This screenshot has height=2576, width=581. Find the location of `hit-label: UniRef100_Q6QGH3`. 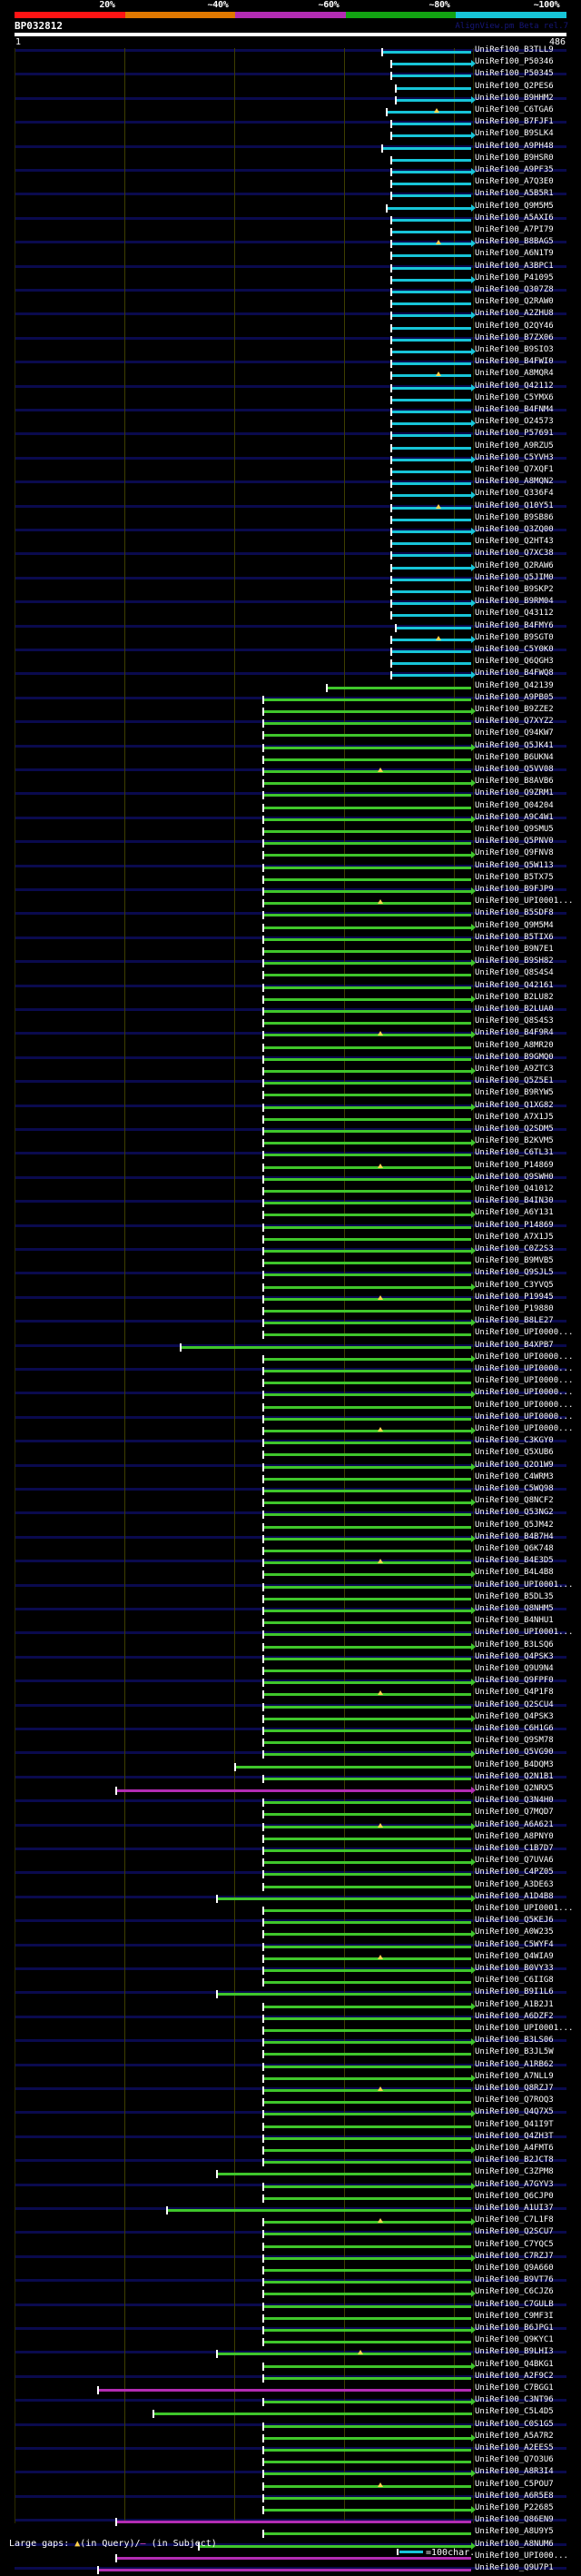

hit-label: UniRef100_Q6QGH3 is located at coordinates (514, 661).